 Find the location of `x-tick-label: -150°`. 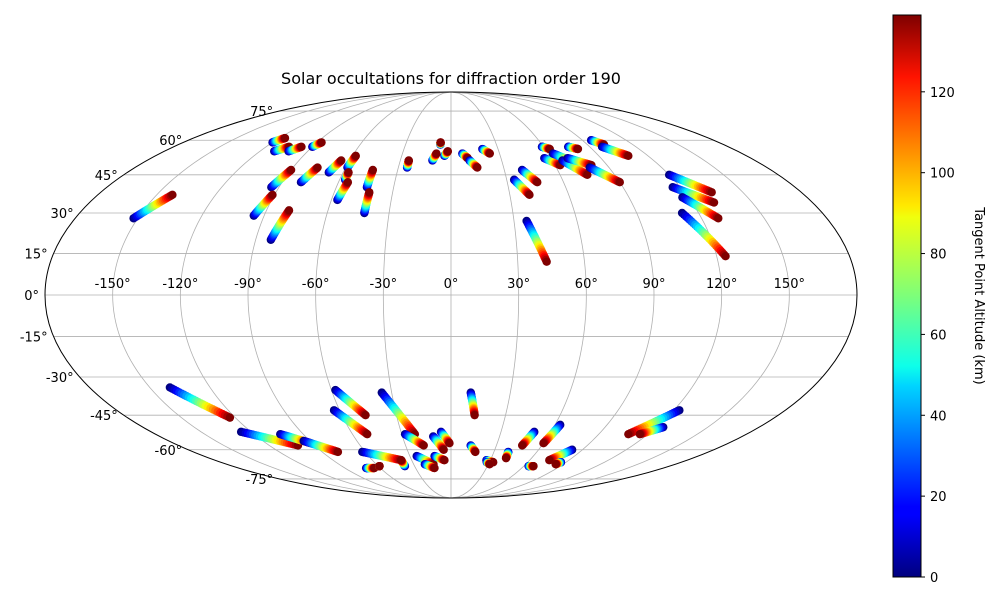

x-tick-label: -150° is located at coordinates (113, 284).